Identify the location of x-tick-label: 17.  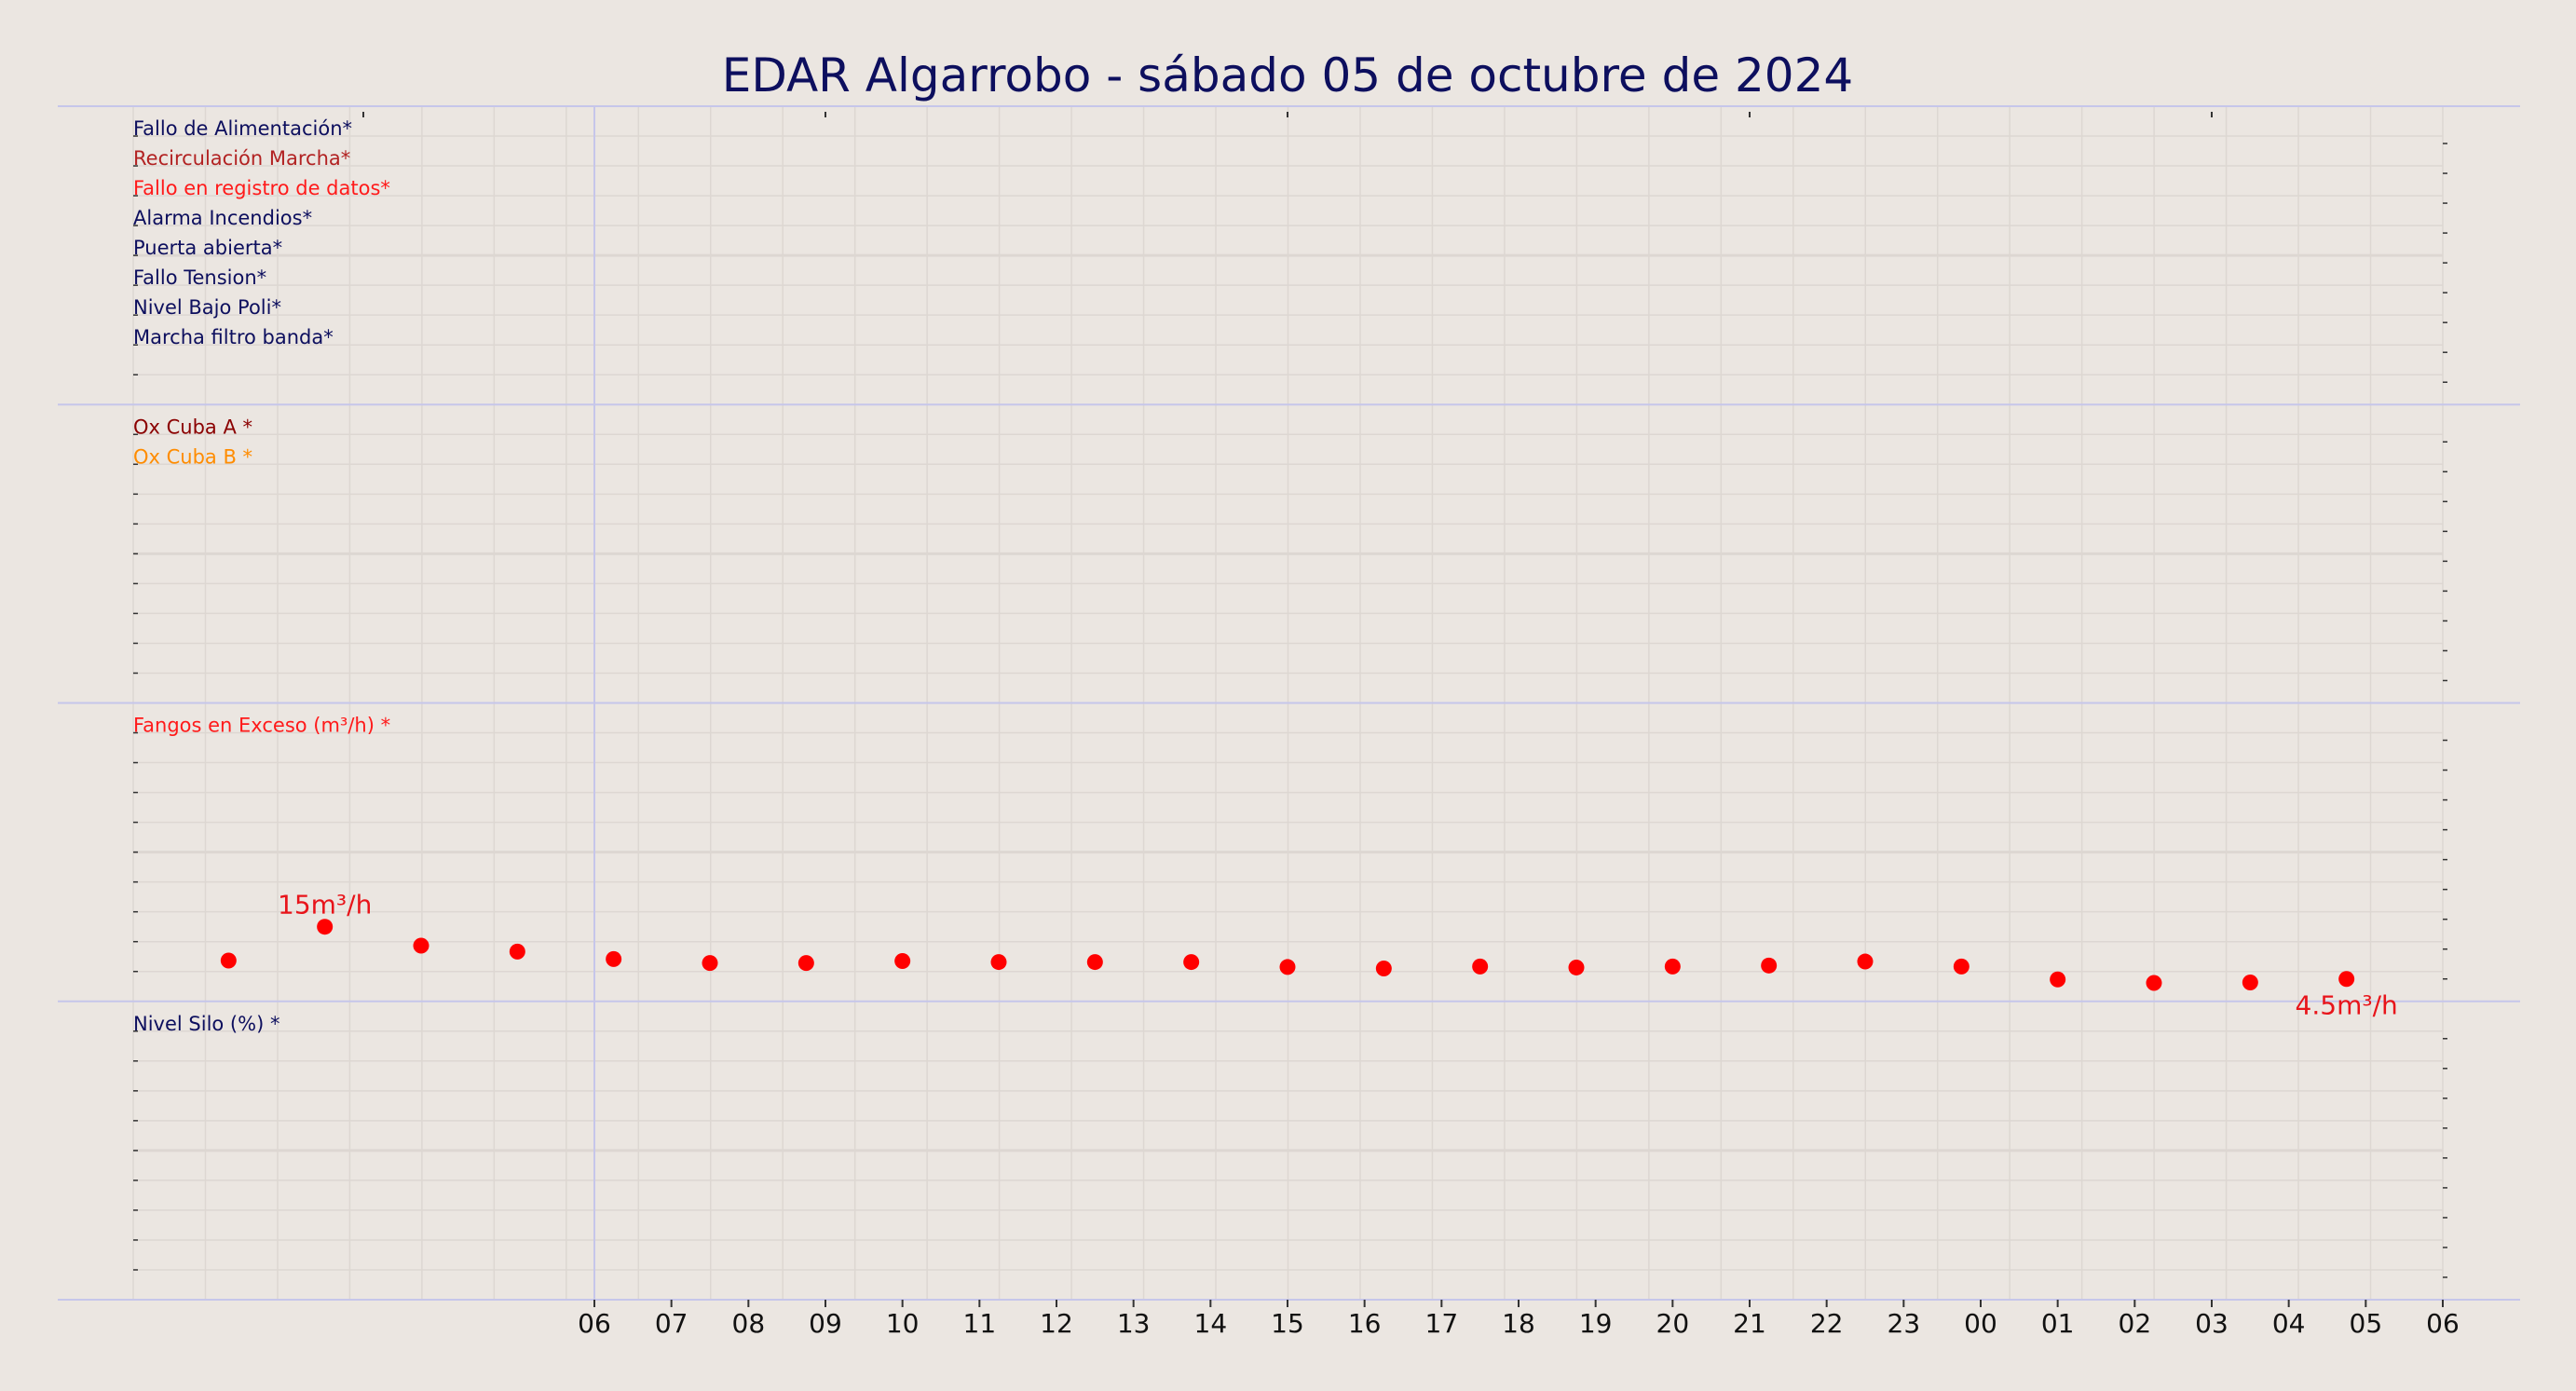
(1442, 1323).